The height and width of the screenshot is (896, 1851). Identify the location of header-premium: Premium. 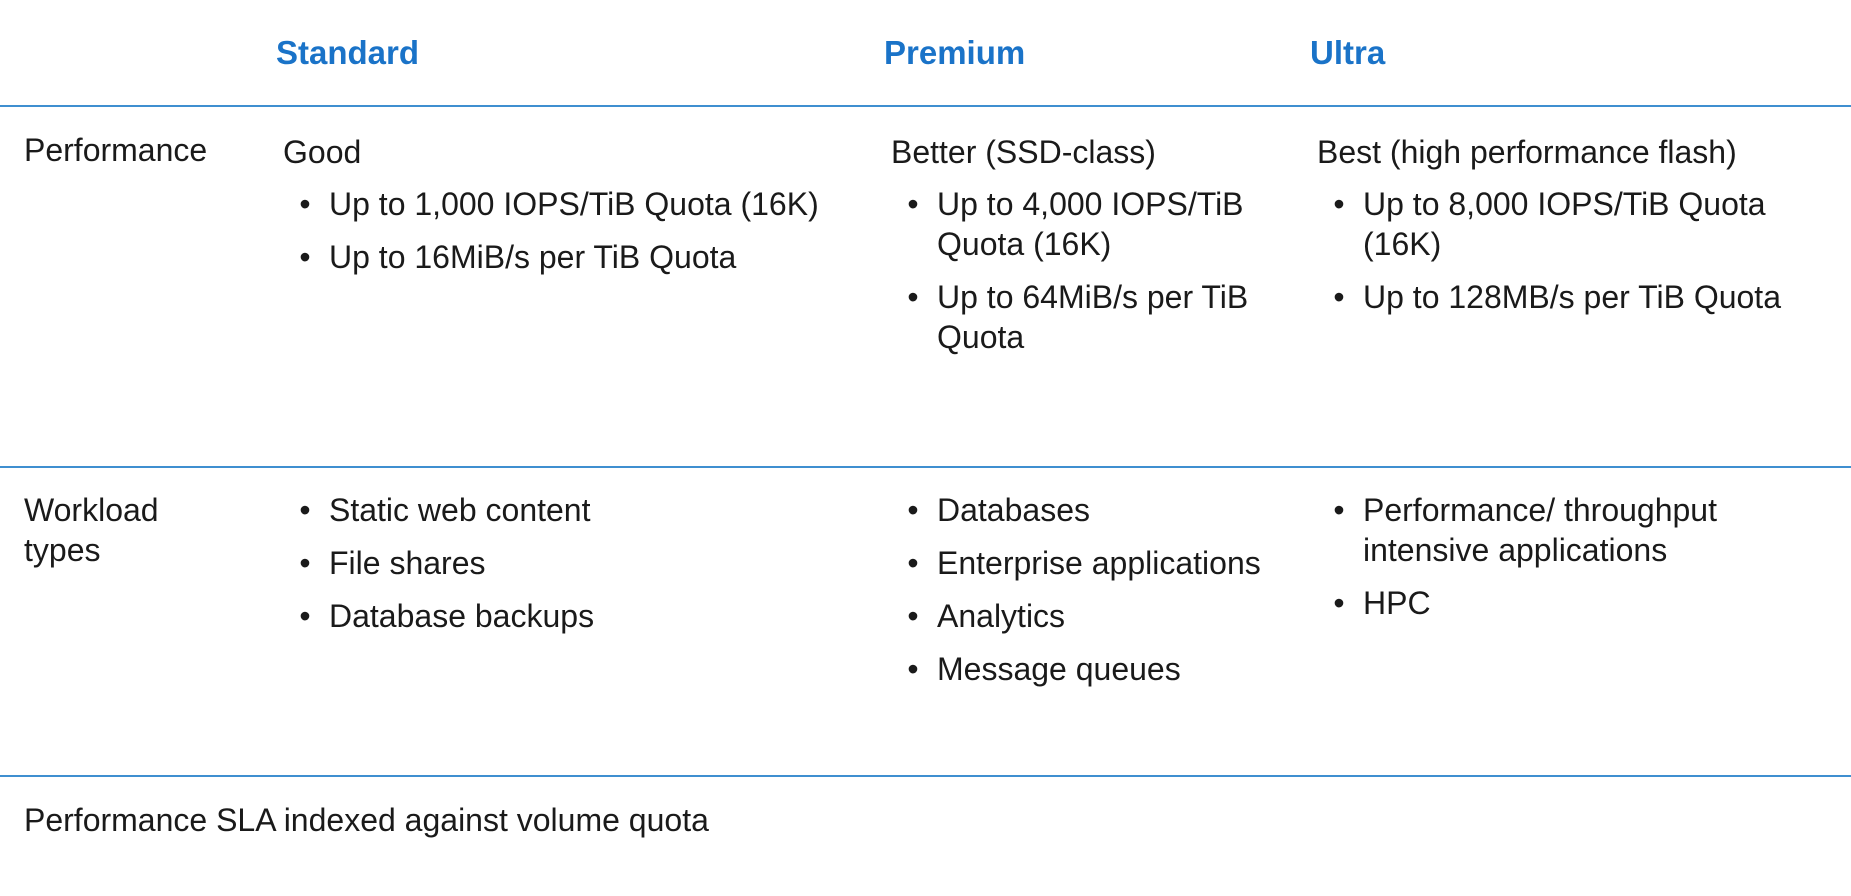
(955, 52).